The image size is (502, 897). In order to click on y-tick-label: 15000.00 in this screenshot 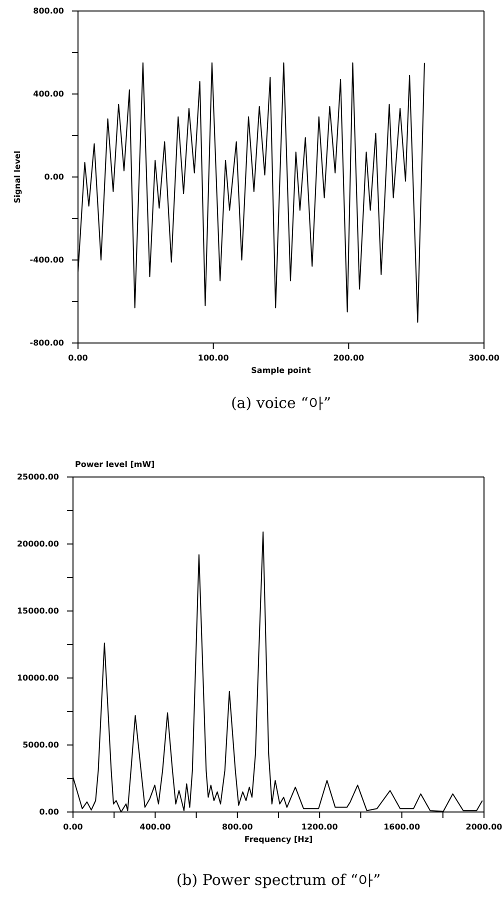, I will do `click(38, 611)`.